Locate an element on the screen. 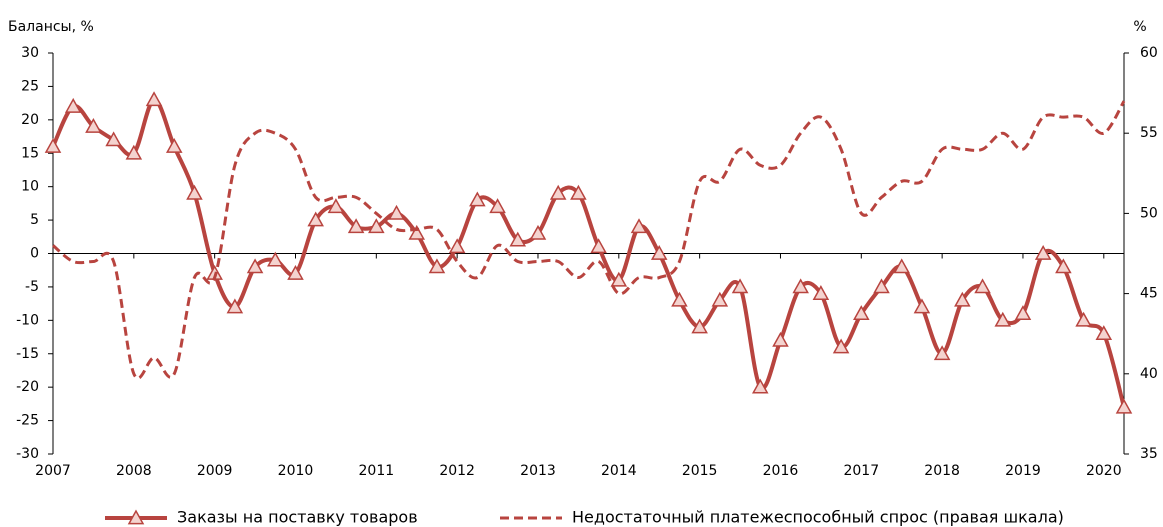 The image size is (1163, 527). x-tick-label: 2020 is located at coordinates (1104, 471).